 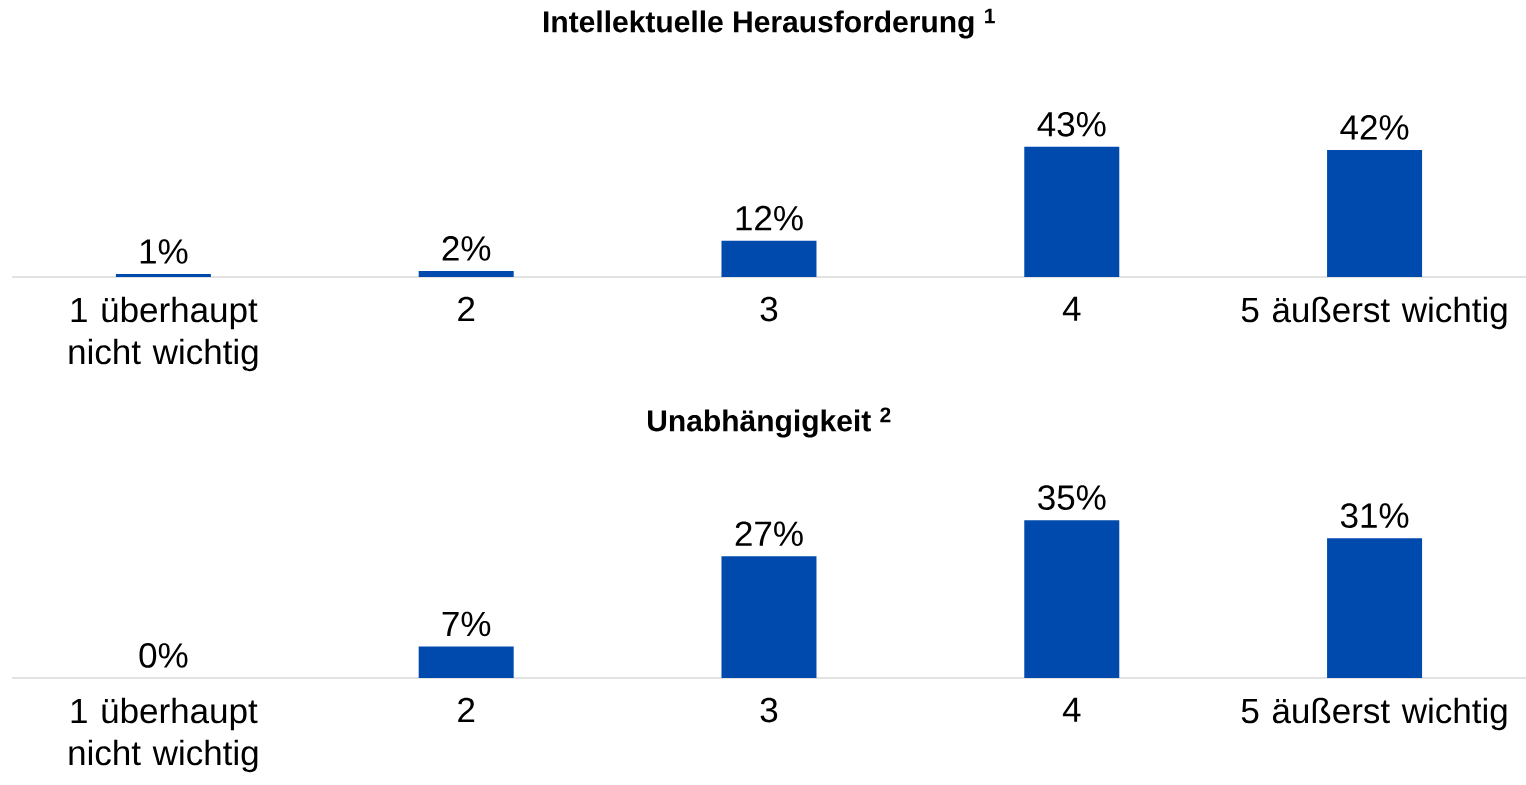 I want to click on data-label: 35%, so click(x=1072, y=497).